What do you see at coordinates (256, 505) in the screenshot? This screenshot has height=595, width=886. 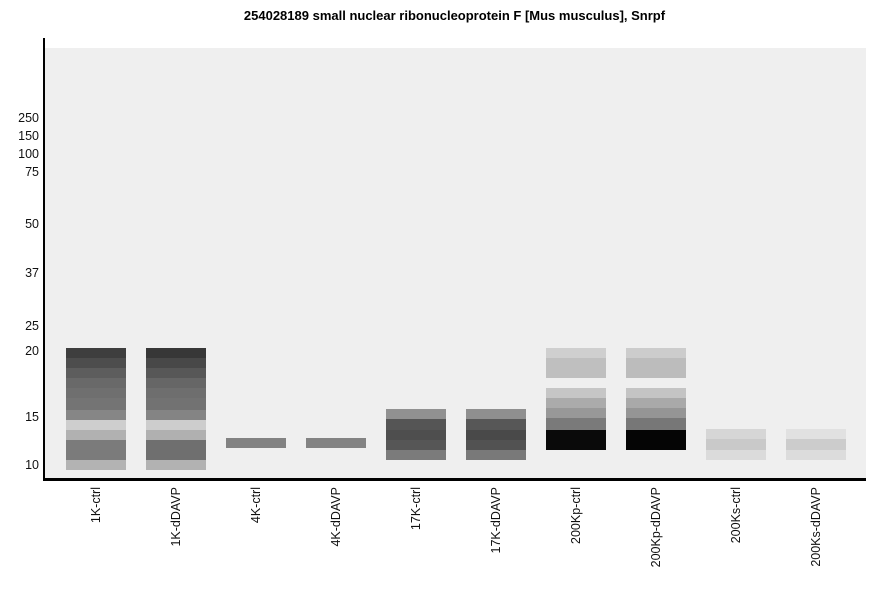 I see `lane-label: 4K-ctrl` at bounding box center [256, 505].